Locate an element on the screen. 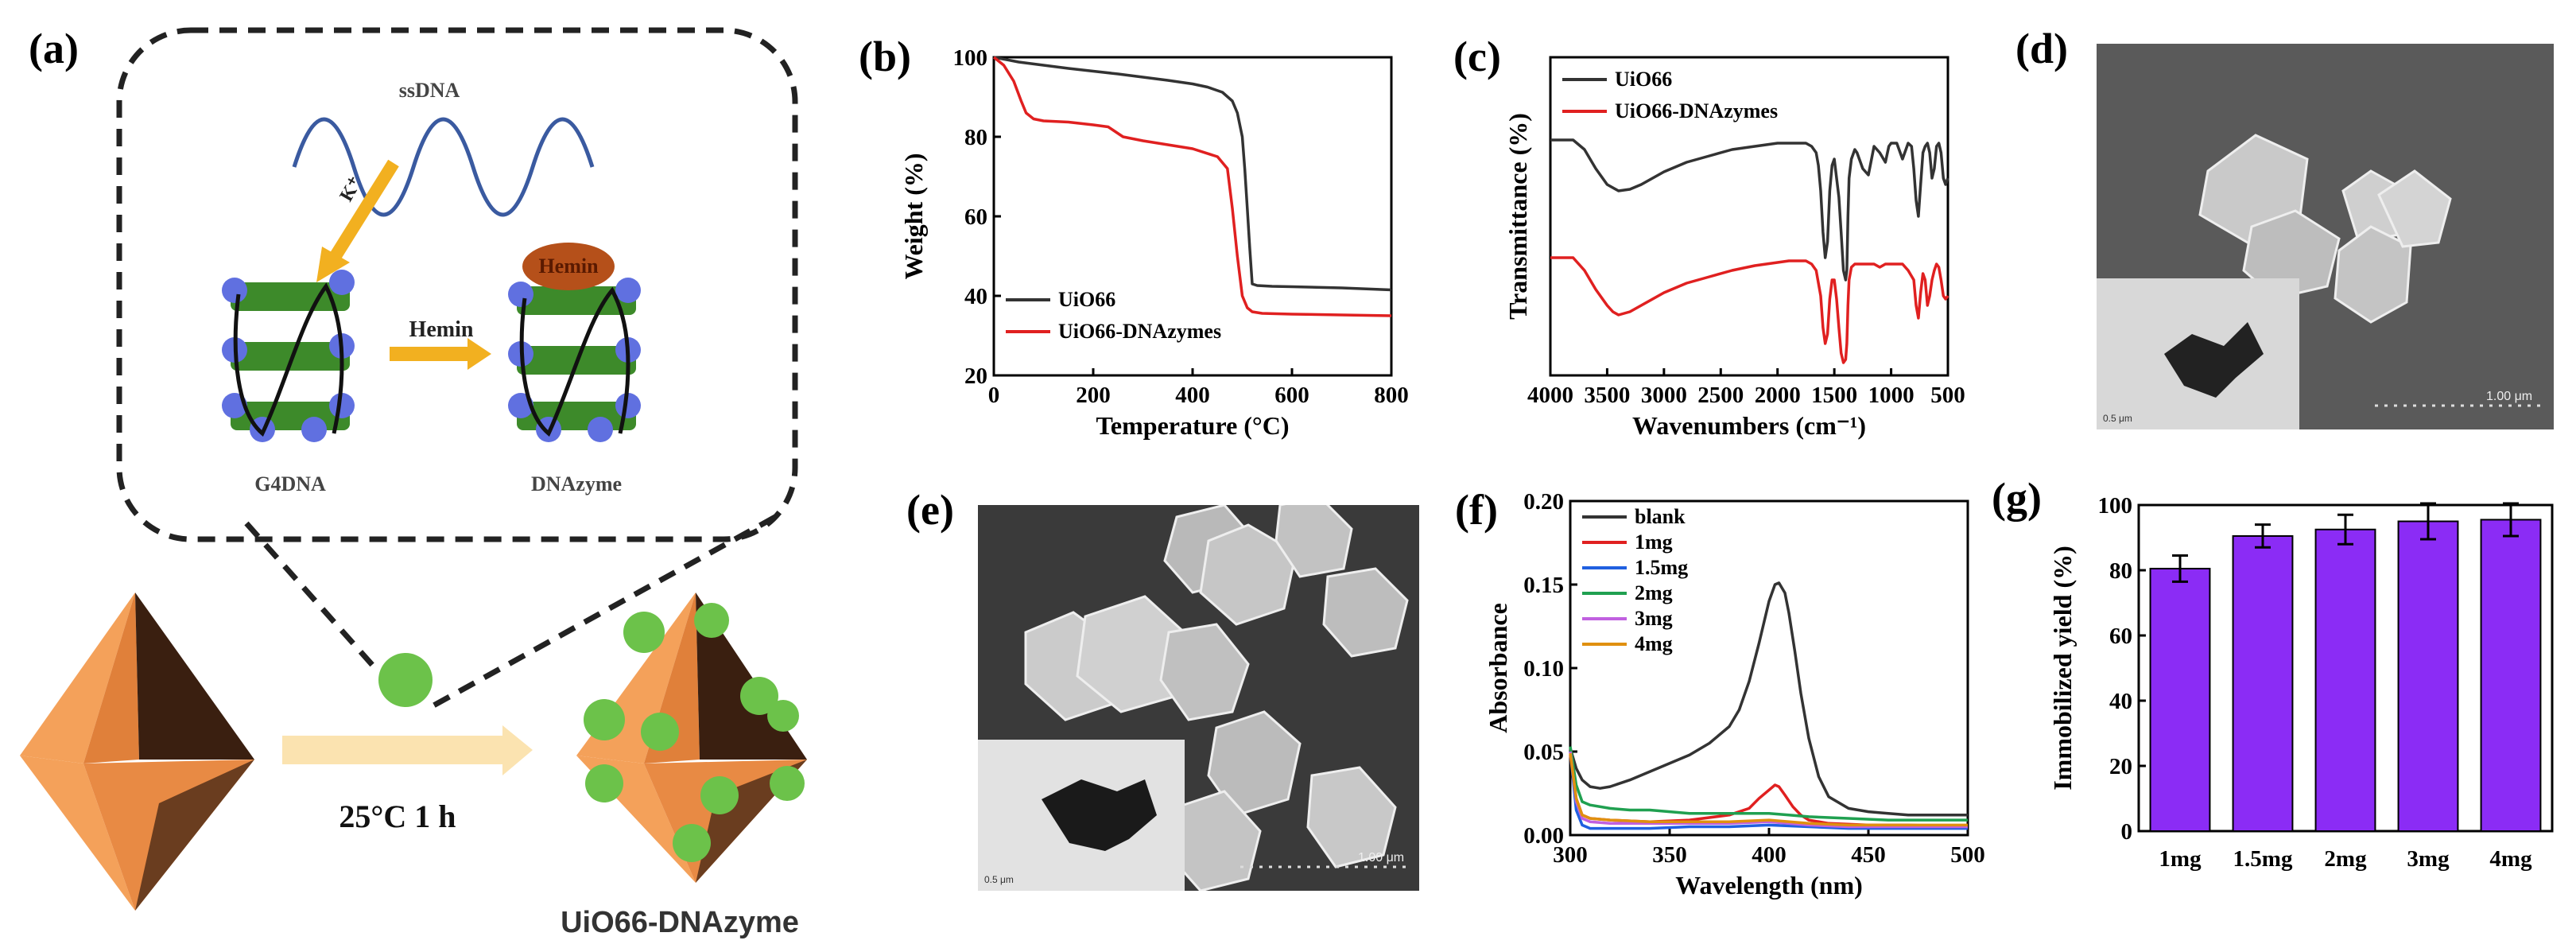 The height and width of the screenshot is (952, 2576). x-tick-label: 3mg is located at coordinates (2428, 859).